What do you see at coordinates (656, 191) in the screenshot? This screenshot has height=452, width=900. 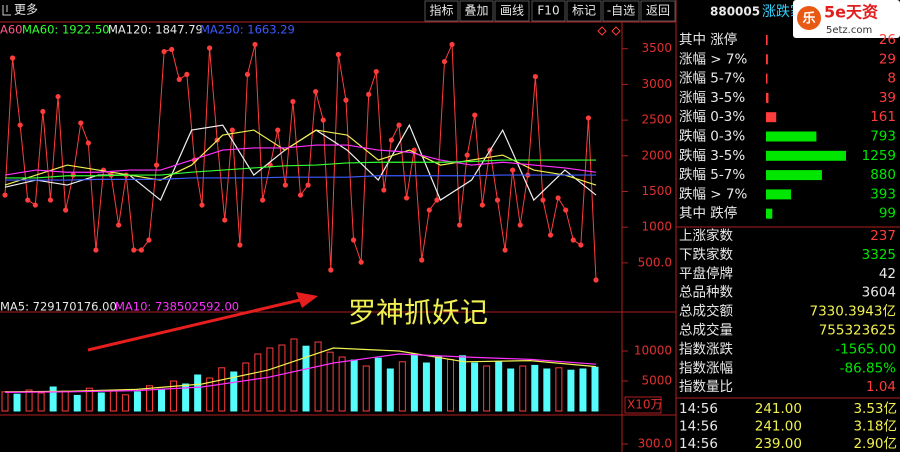 I see `y-tick-label: 1500` at bounding box center [656, 191].